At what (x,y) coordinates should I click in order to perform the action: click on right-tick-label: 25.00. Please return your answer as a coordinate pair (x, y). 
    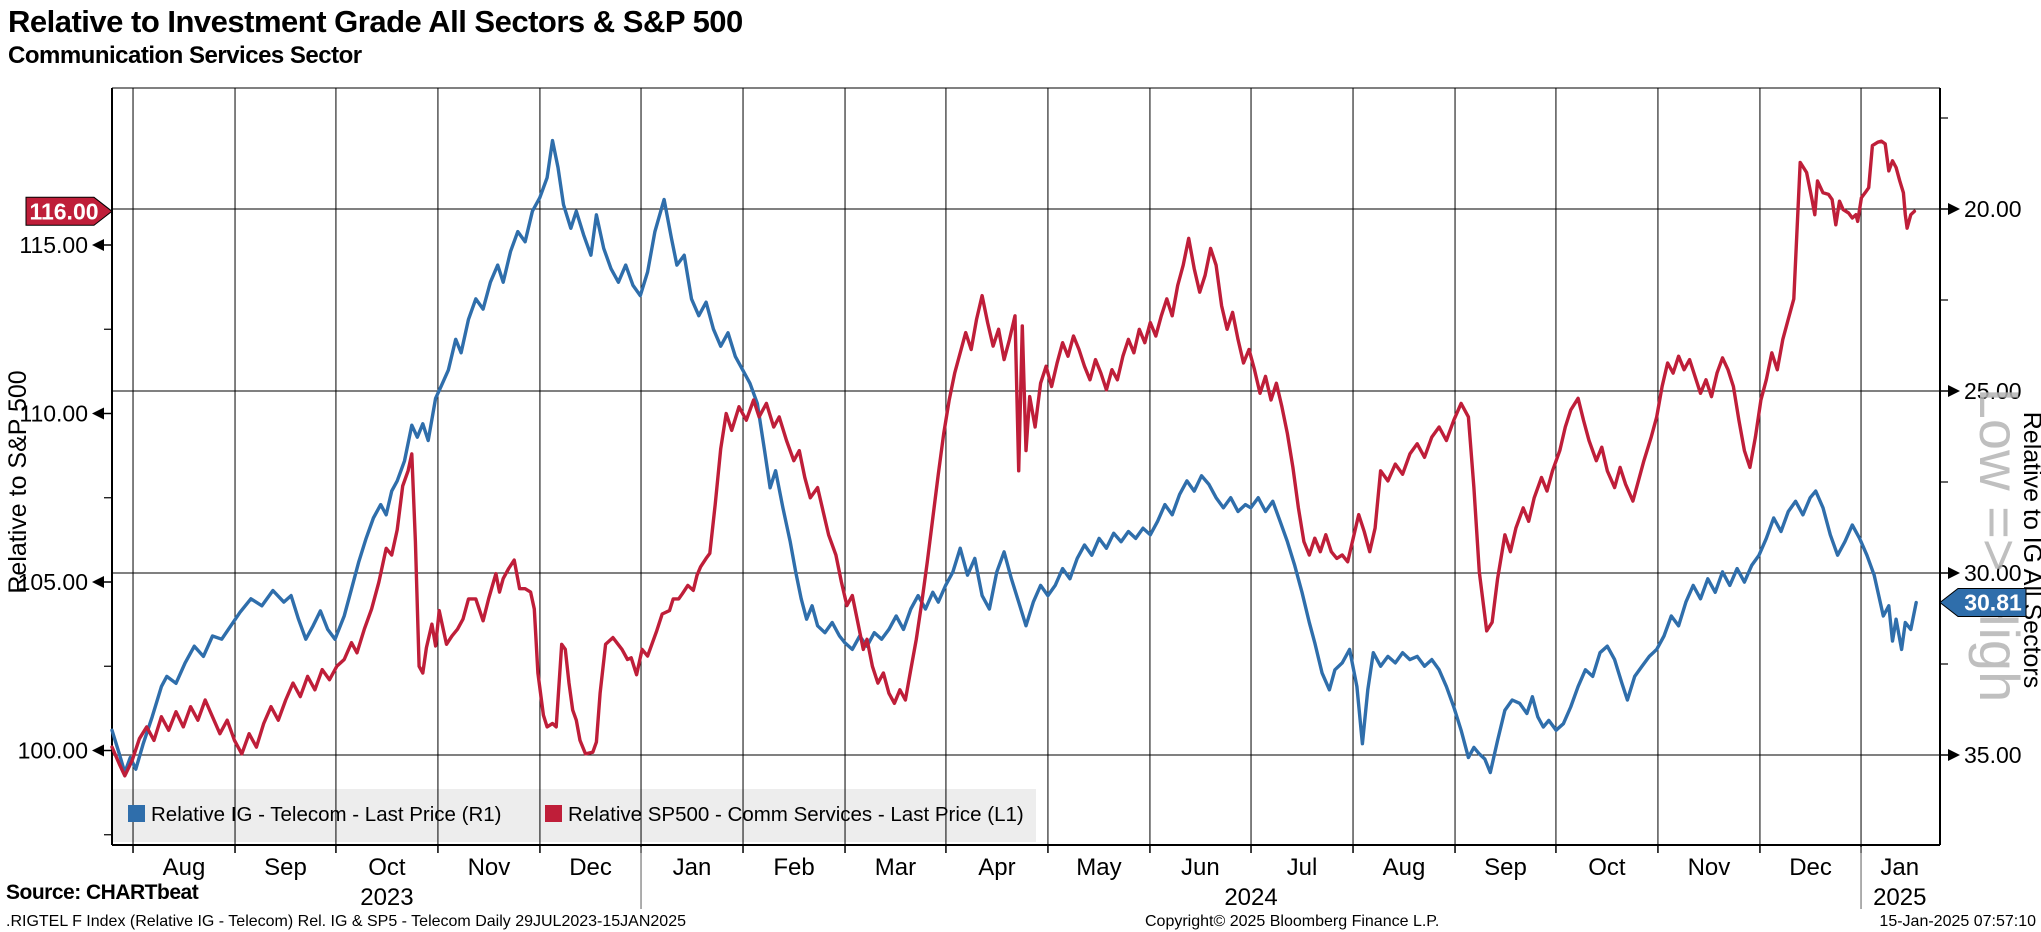
    Looking at the image, I should click on (1993, 391).